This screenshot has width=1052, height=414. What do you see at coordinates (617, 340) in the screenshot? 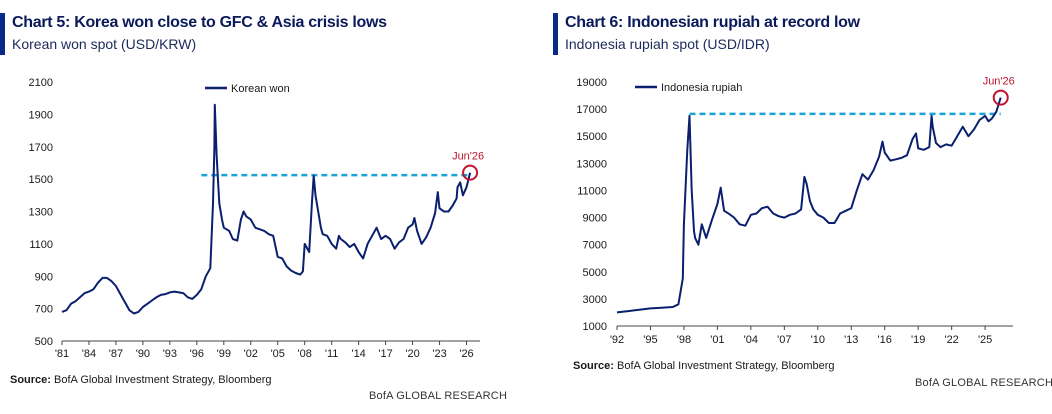
I see `x-tick-label: '92` at bounding box center [617, 340].